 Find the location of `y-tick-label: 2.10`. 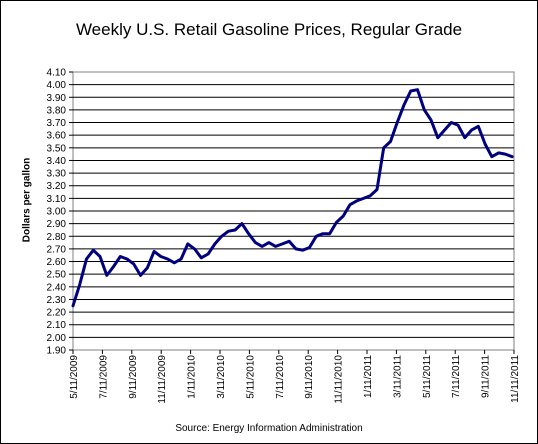

y-tick-label: 2.10 is located at coordinates (57, 325).